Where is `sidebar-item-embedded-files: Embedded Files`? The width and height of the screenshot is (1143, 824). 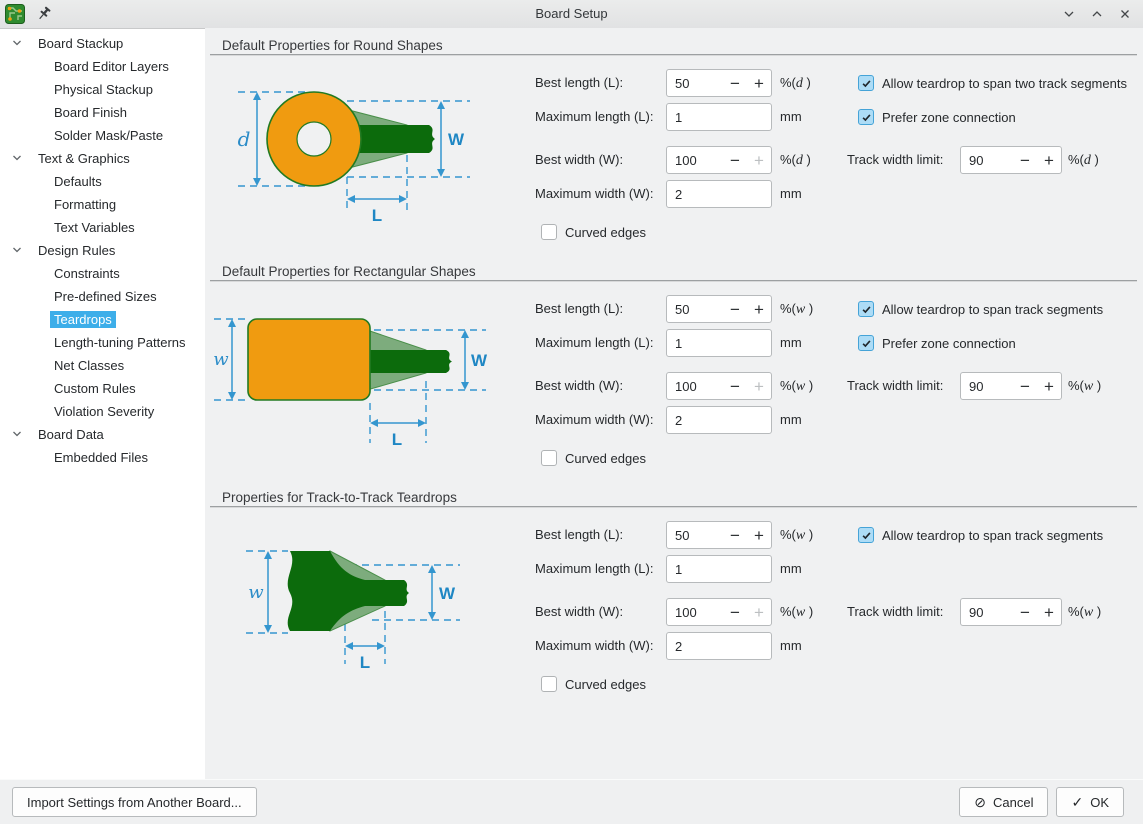
sidebar-item-embedded-files: Embedded Files is located at coordinates (101, 457).